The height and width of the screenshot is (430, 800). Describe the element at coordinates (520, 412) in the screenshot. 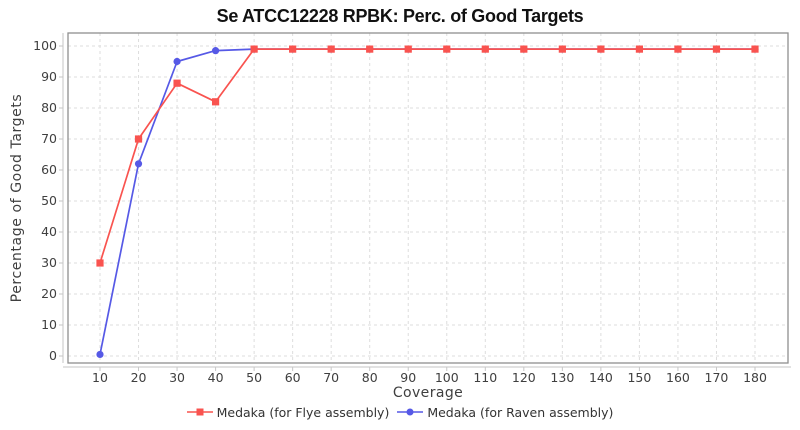

I see `legend-label: Medaka (for Raven assembly)` at that location.